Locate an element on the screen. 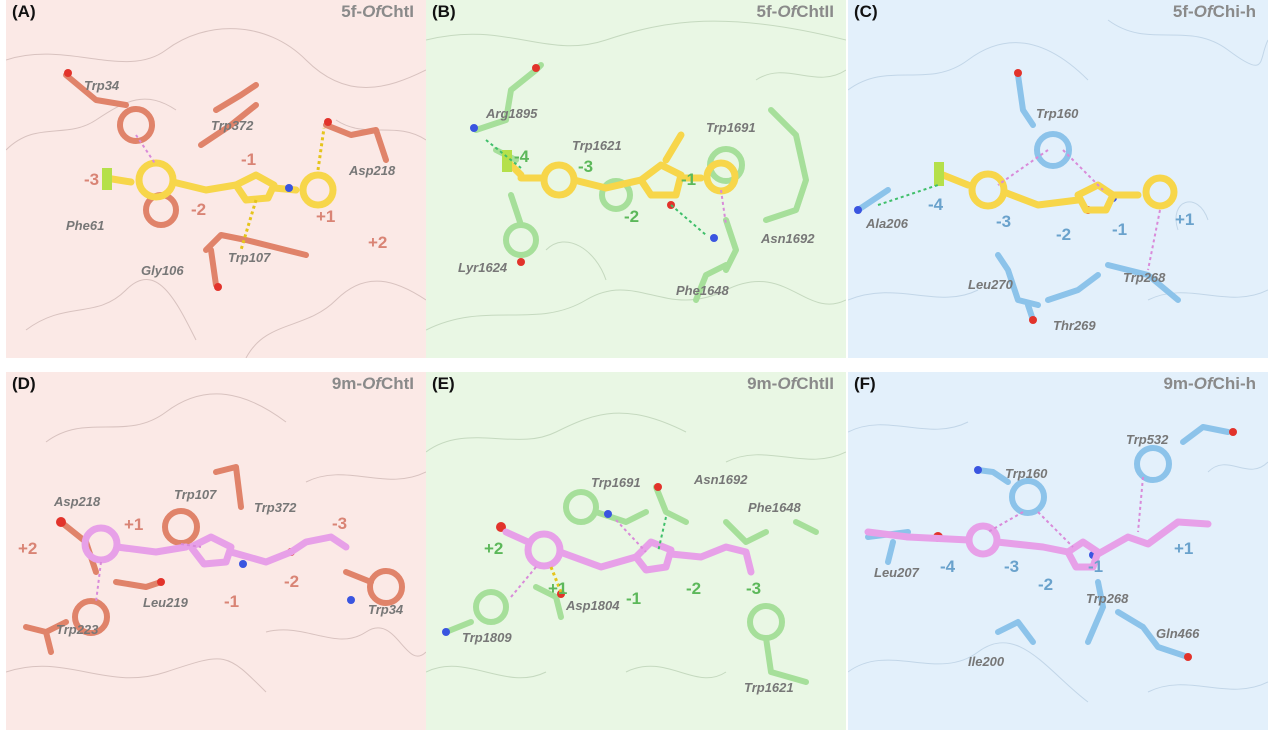  panel-label: (F) is located at coordinates (865, 383).